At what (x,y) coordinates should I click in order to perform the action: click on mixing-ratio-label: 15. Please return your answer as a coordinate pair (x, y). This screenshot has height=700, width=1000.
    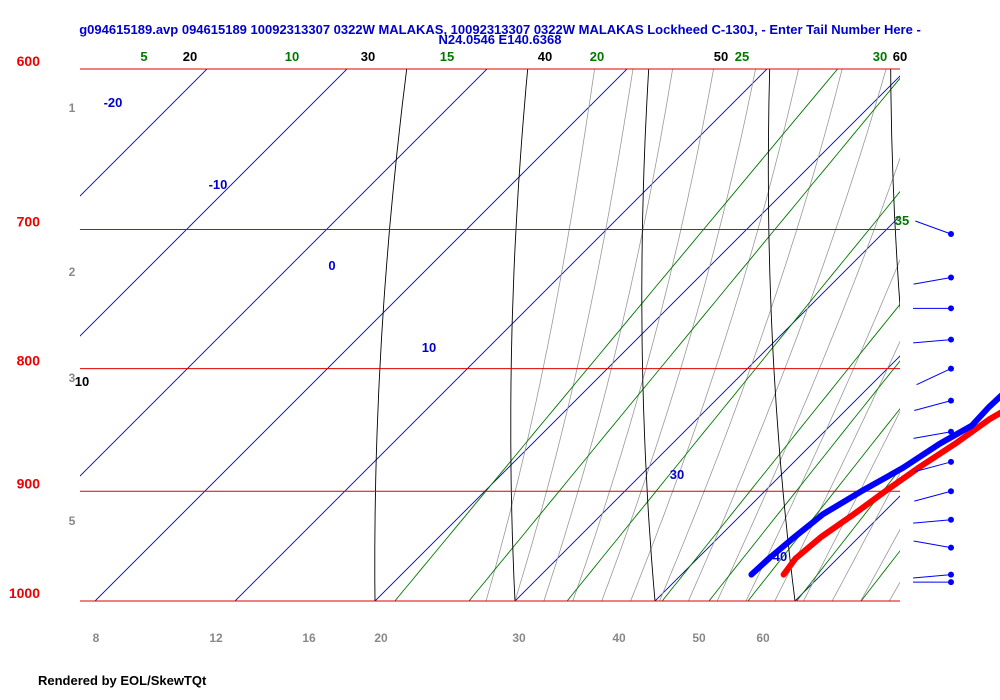
    Looking at the image, I should click on (447, 56).